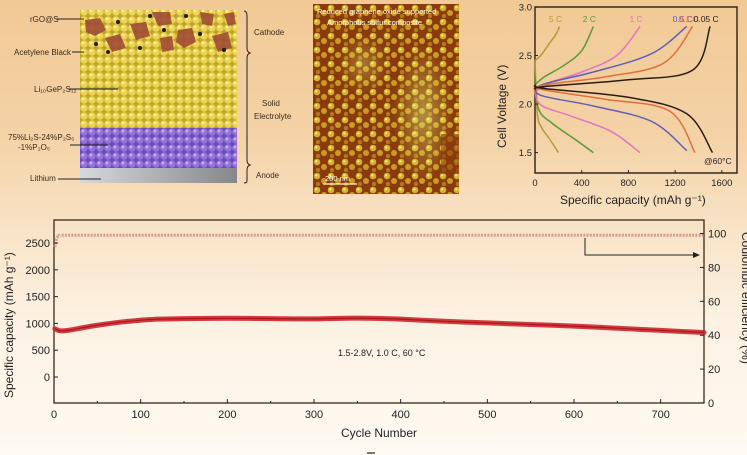  What do you see at coordinates (502, 106) in the screenshot?
I see `chart1-ylabel: Cell Voltage (V)` at bounding box center [502, 106].